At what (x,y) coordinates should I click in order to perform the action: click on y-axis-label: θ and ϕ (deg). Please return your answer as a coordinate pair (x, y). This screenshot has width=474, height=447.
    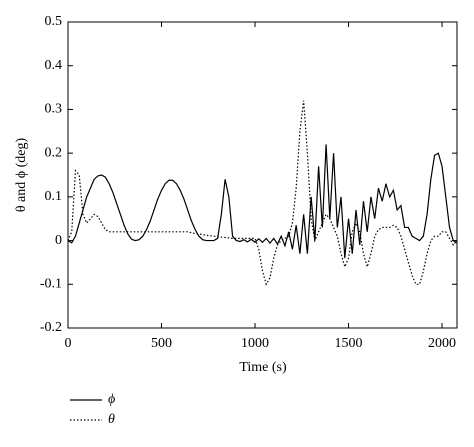
    Looking at the image, I should click on (21, 174).